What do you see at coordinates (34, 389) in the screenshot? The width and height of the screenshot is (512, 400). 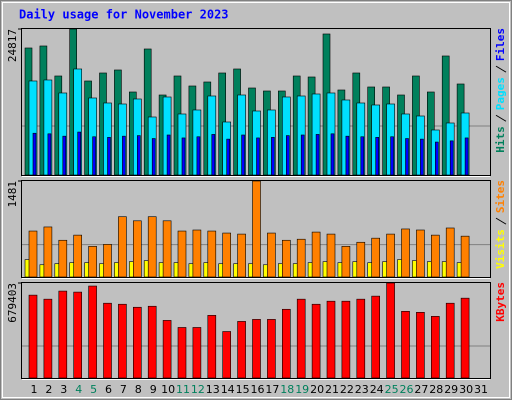 I see `x-tick-label: 1` at bounding box center [34, 389].